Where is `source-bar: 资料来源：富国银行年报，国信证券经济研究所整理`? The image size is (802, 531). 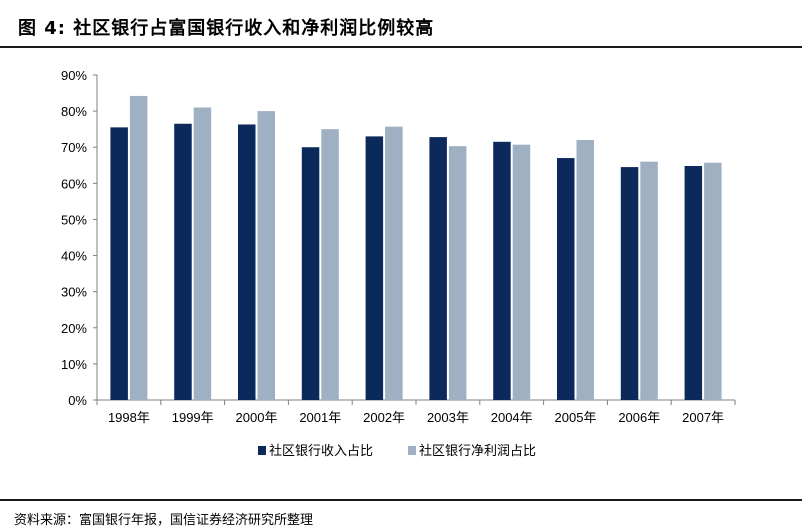 source-bar: 资料来源：富国银行年报，国信证券经济研究所整理 is located at coordinates (401, 515).